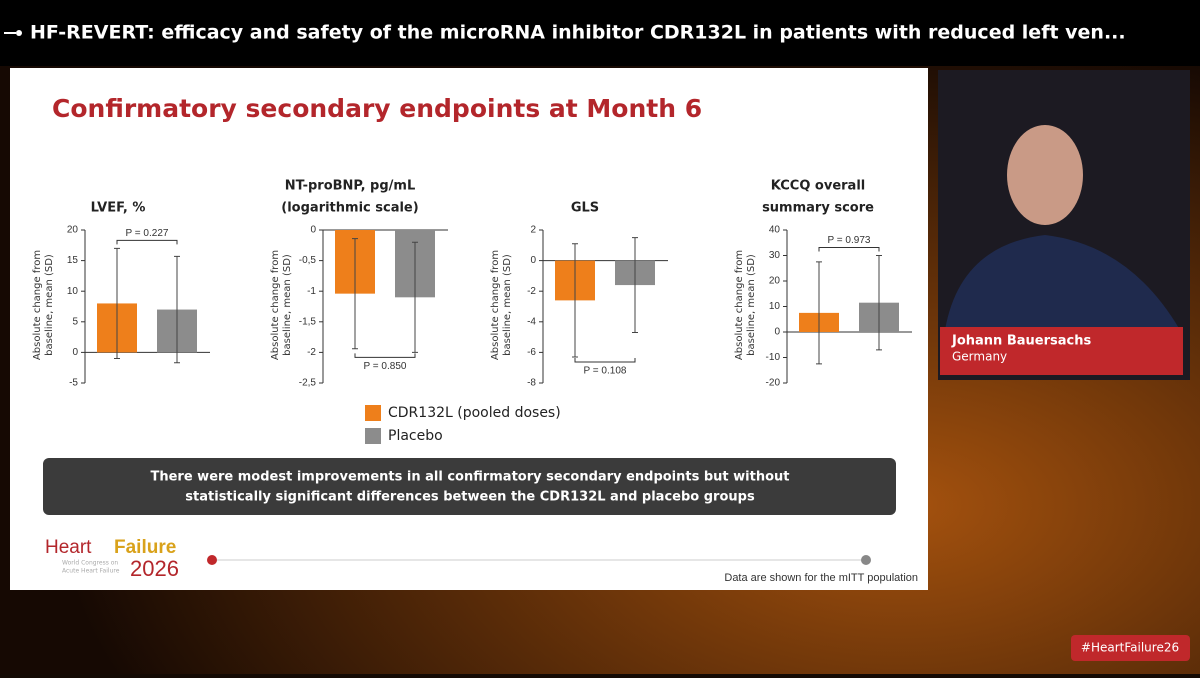 The height and width of the screenshot is (678, 1200). What do you see at coordinates (308, 260) in the screenshot?
I see `y-tick-label: -0,5` at bounding box center [308, 260].